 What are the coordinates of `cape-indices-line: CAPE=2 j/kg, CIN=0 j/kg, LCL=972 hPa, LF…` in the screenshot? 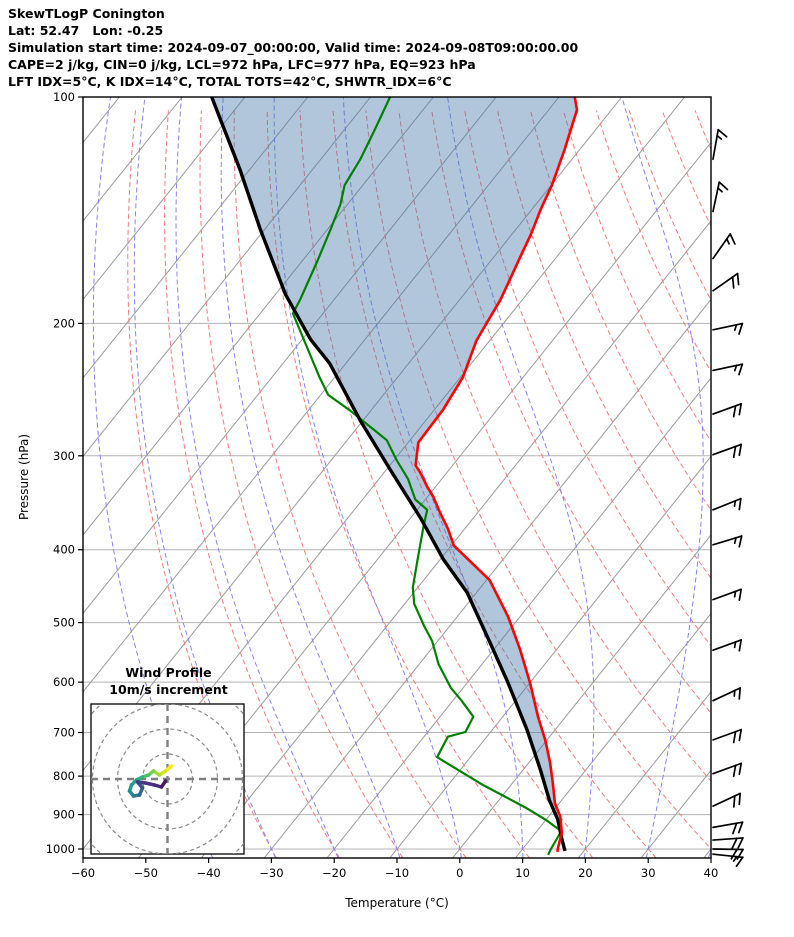 It's located at (242, 64).